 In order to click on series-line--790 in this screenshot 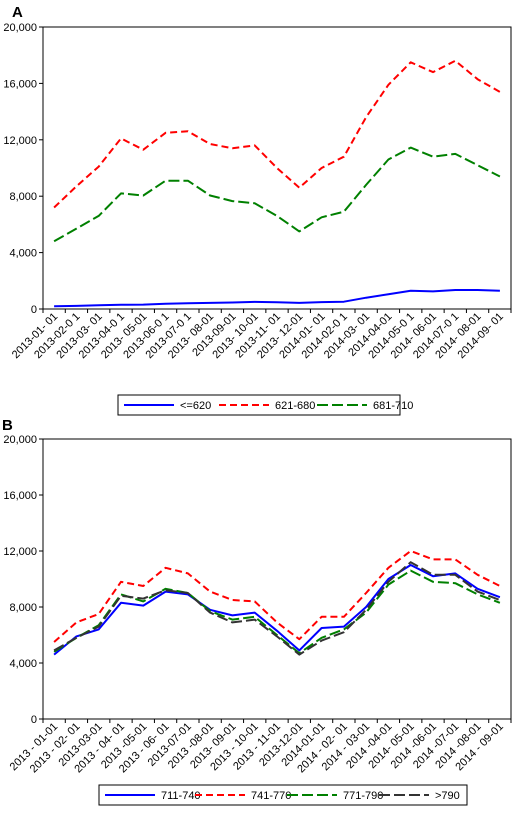, I will do `click(277, 608)`.